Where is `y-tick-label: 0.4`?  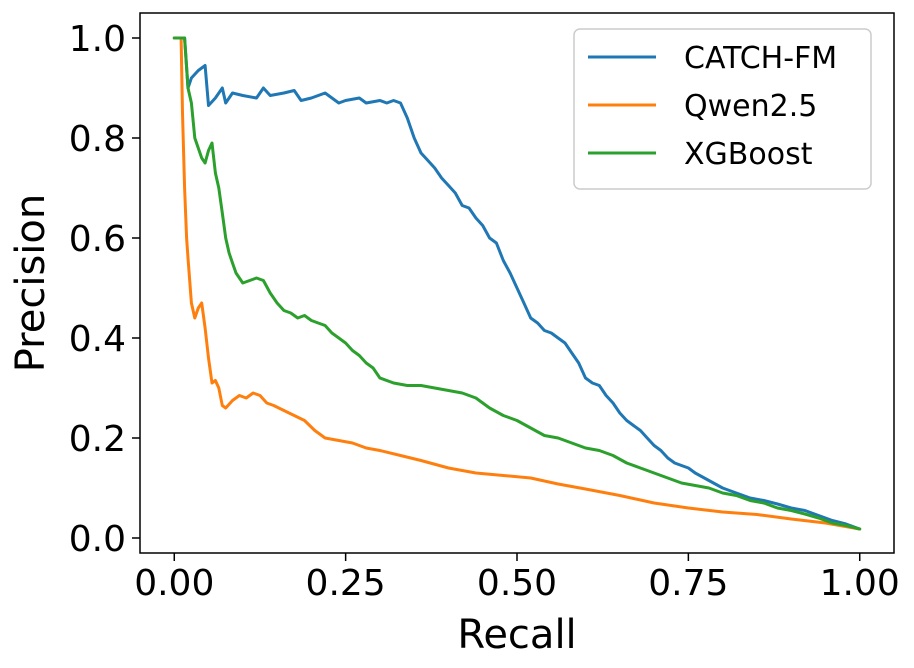 y-tick-label: 0.4 is located at coordinates (97, 339).